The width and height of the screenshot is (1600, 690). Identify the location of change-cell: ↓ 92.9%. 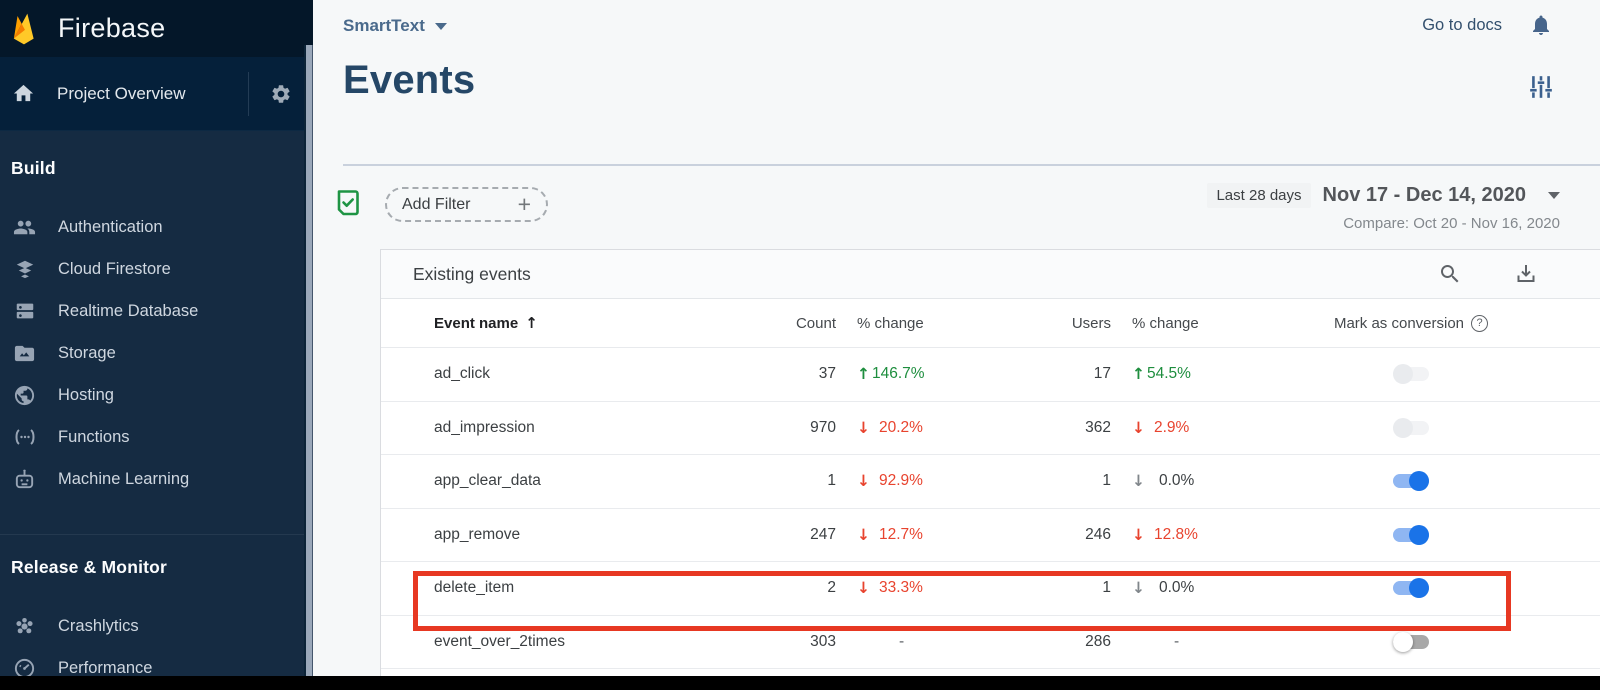
(890, 481).